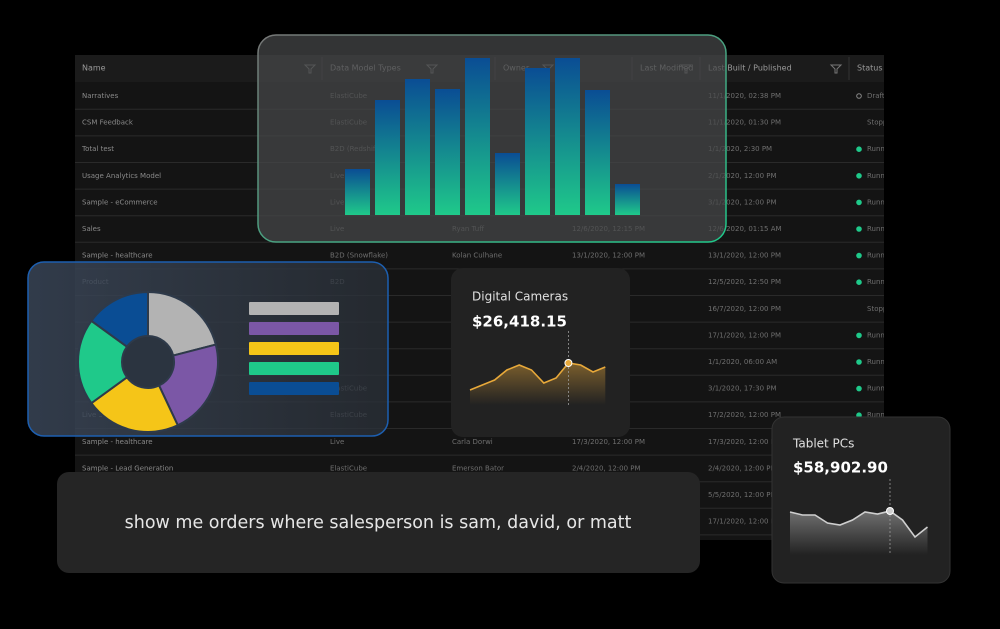 The width and height of the screenshot is (1000, 629). What do you see at coordinates (742, 389) in the screenshot?
I see `table-cell: 3/1/2020, 17:30 PM` at bounding box center [742, 389].